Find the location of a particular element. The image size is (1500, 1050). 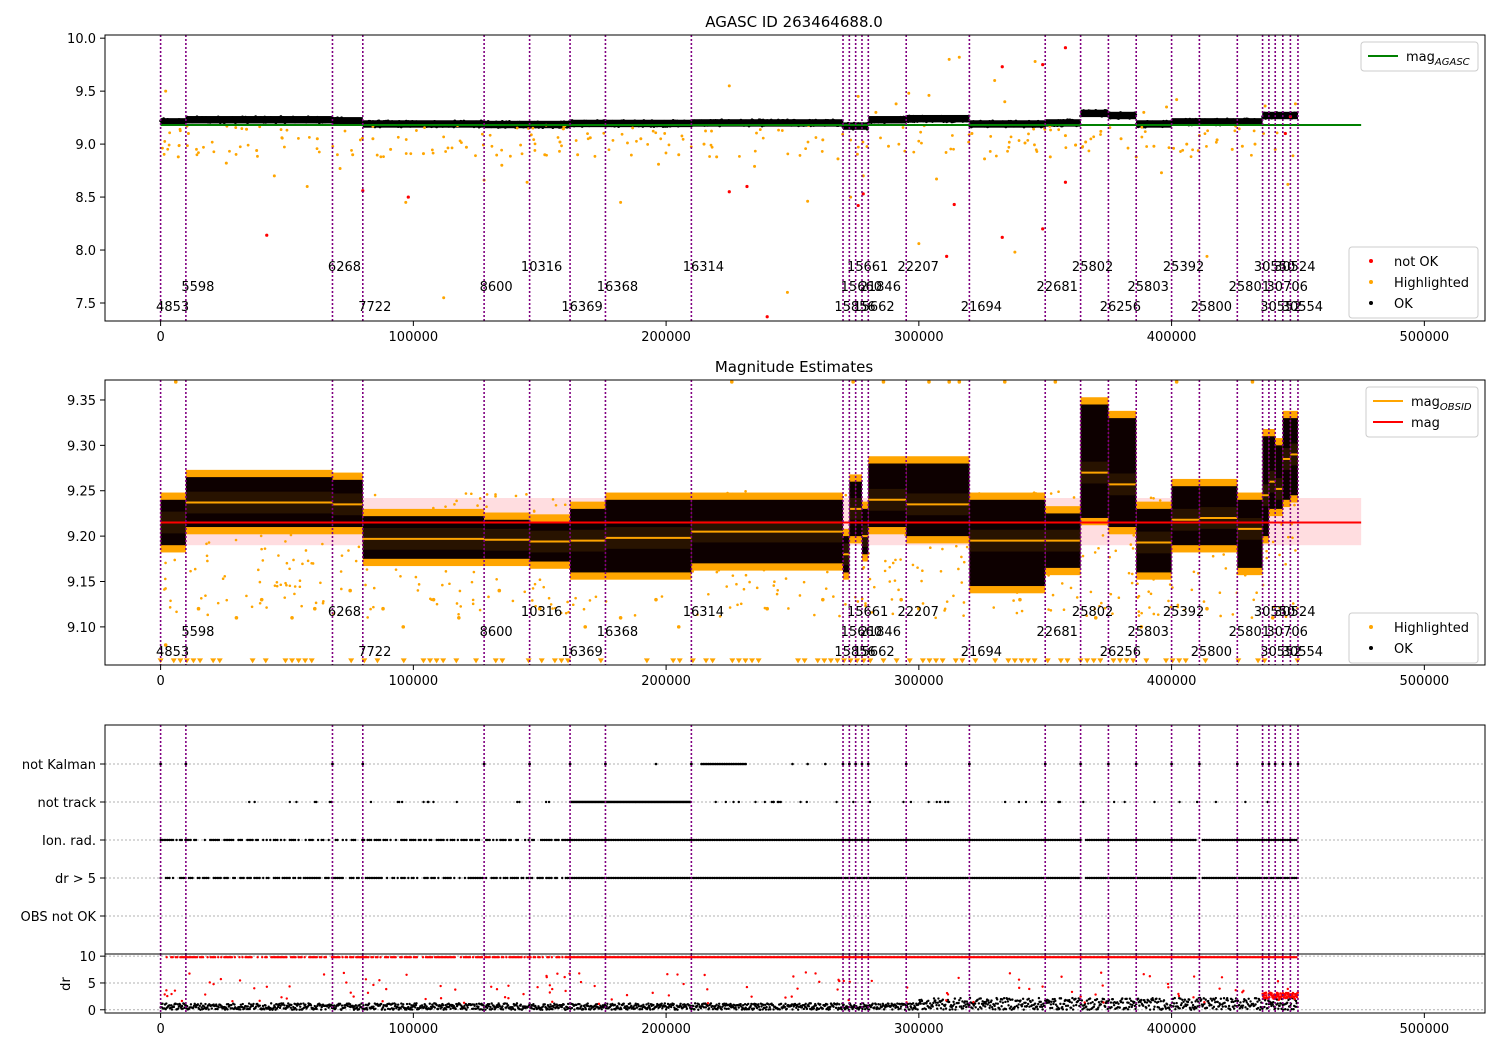

legend-box is located at coordinates (1413, 282).